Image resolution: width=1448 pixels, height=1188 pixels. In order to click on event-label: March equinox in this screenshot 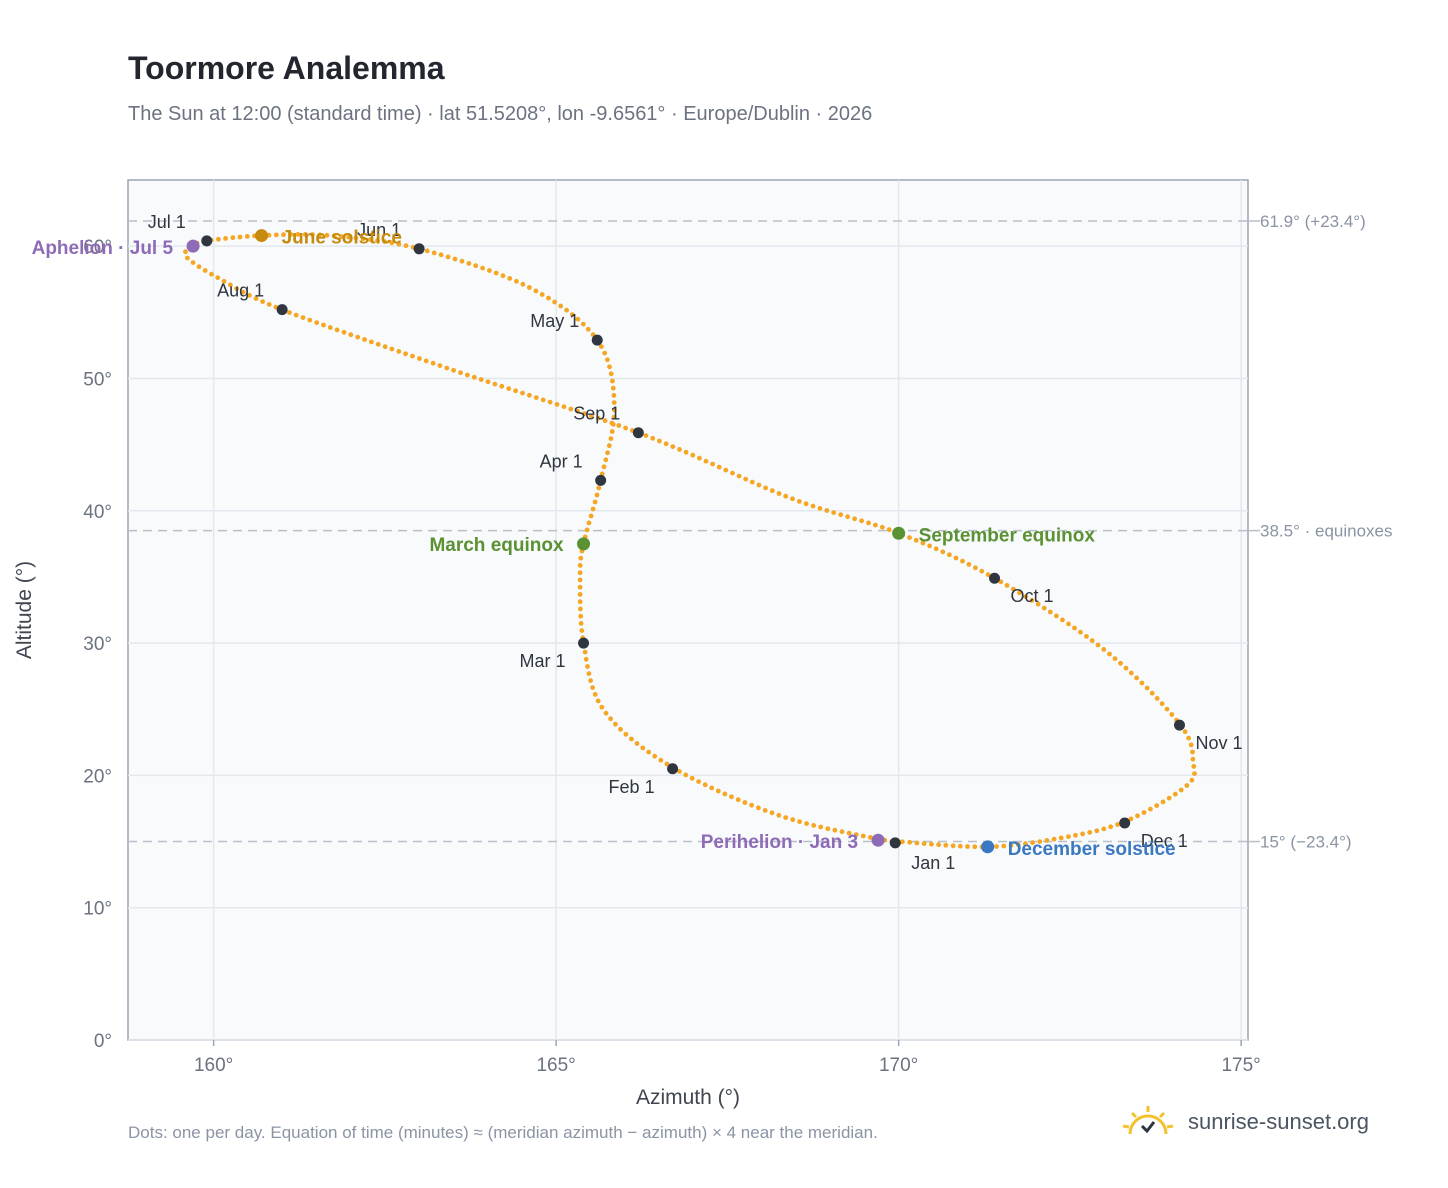, I will do `click(496, 545)`.